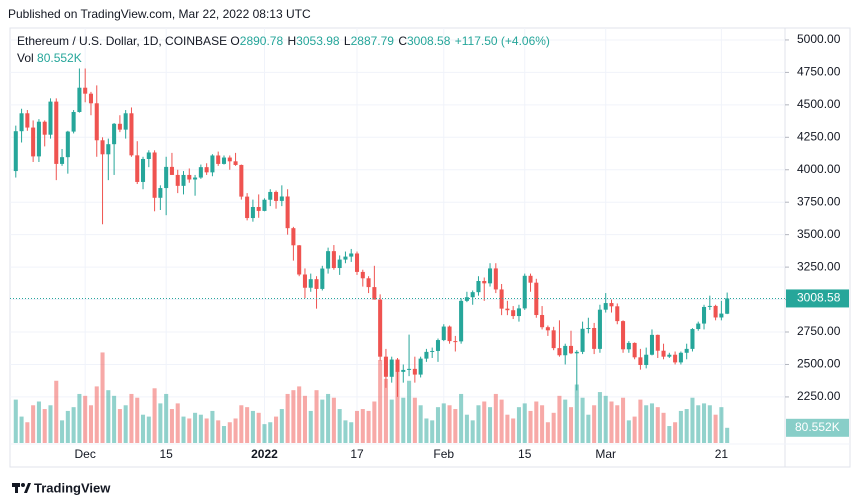 The height and width of the screenshot is (504, 860). I want to click on close-value: 3008.58, so click(429, 41).